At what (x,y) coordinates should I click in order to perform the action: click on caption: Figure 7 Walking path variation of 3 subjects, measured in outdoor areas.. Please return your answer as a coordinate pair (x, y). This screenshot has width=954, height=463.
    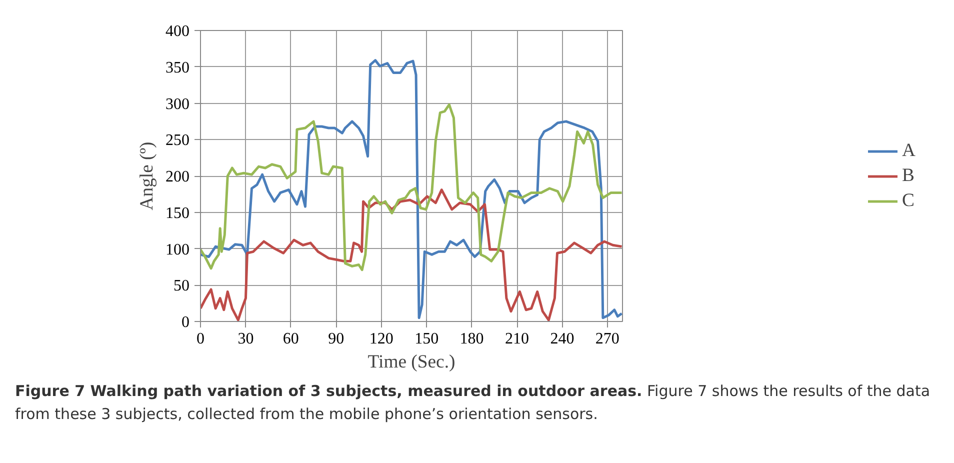
    Looking at the image, I should click on (328, 391).